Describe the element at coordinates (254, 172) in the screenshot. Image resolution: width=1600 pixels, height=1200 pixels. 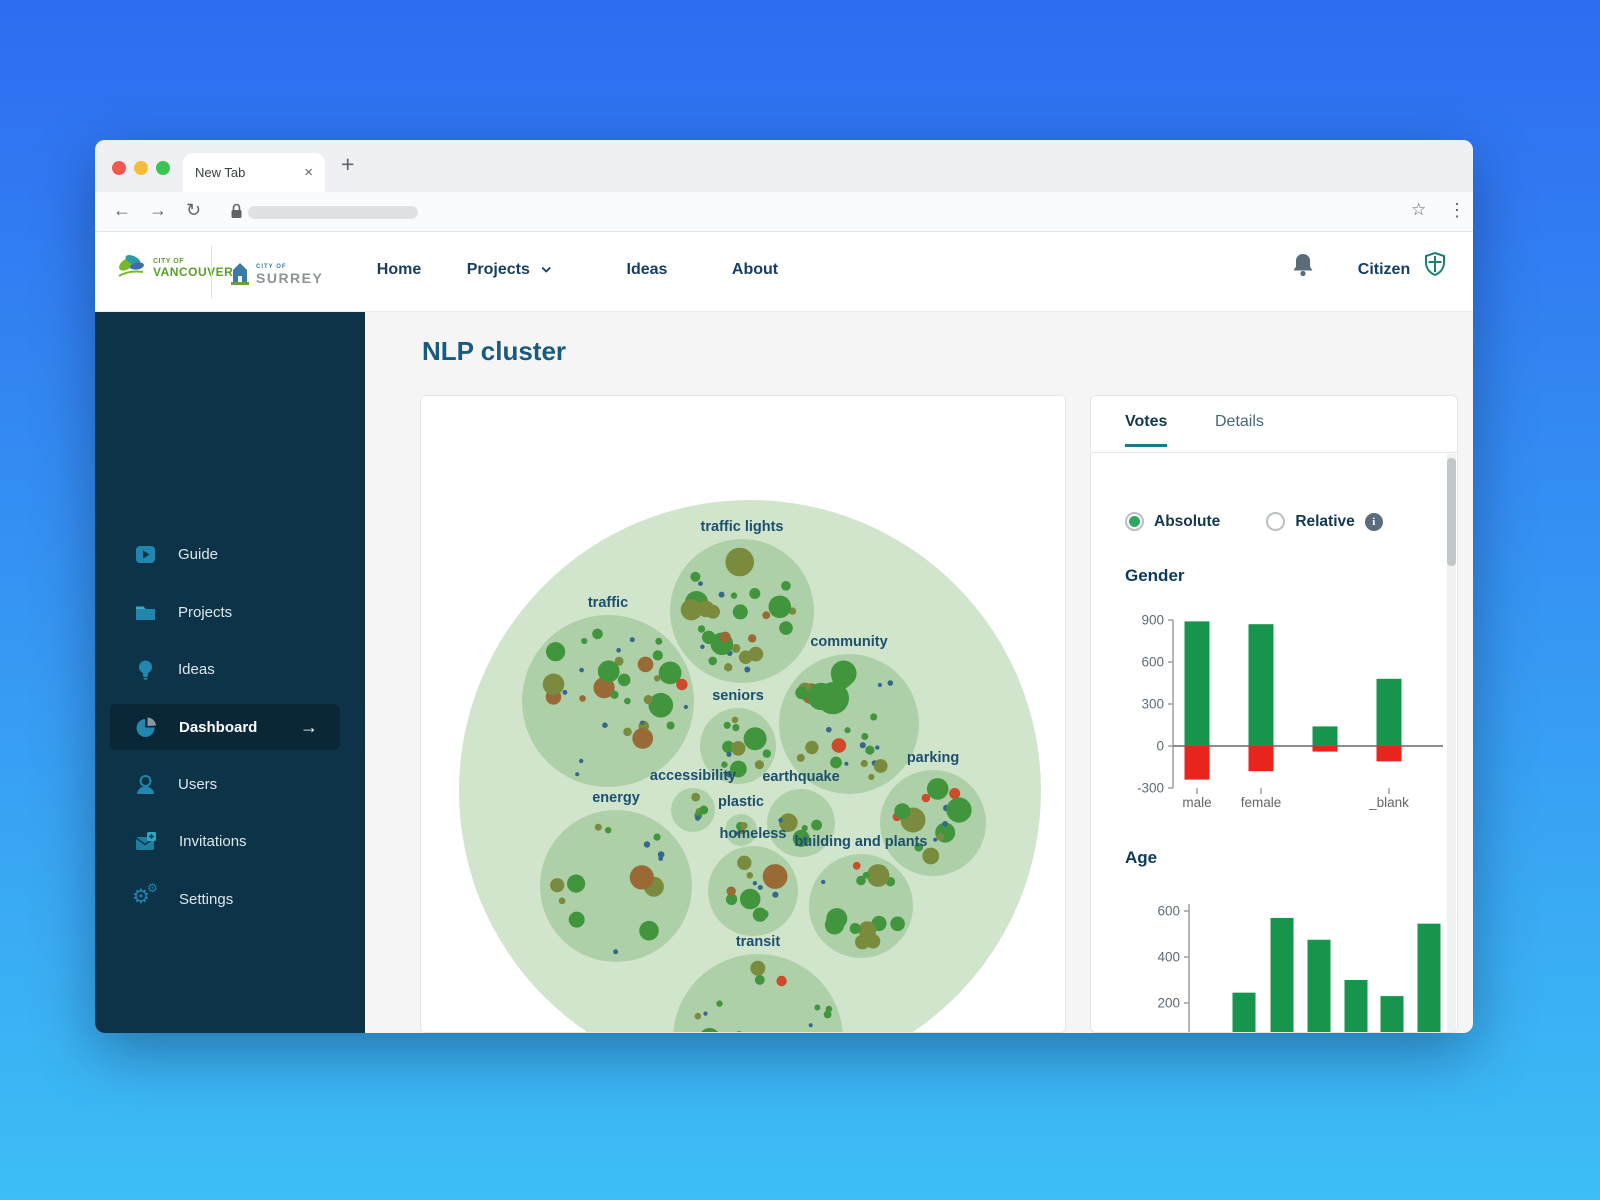
I see `browser-tab: New Tab ×` at that location.